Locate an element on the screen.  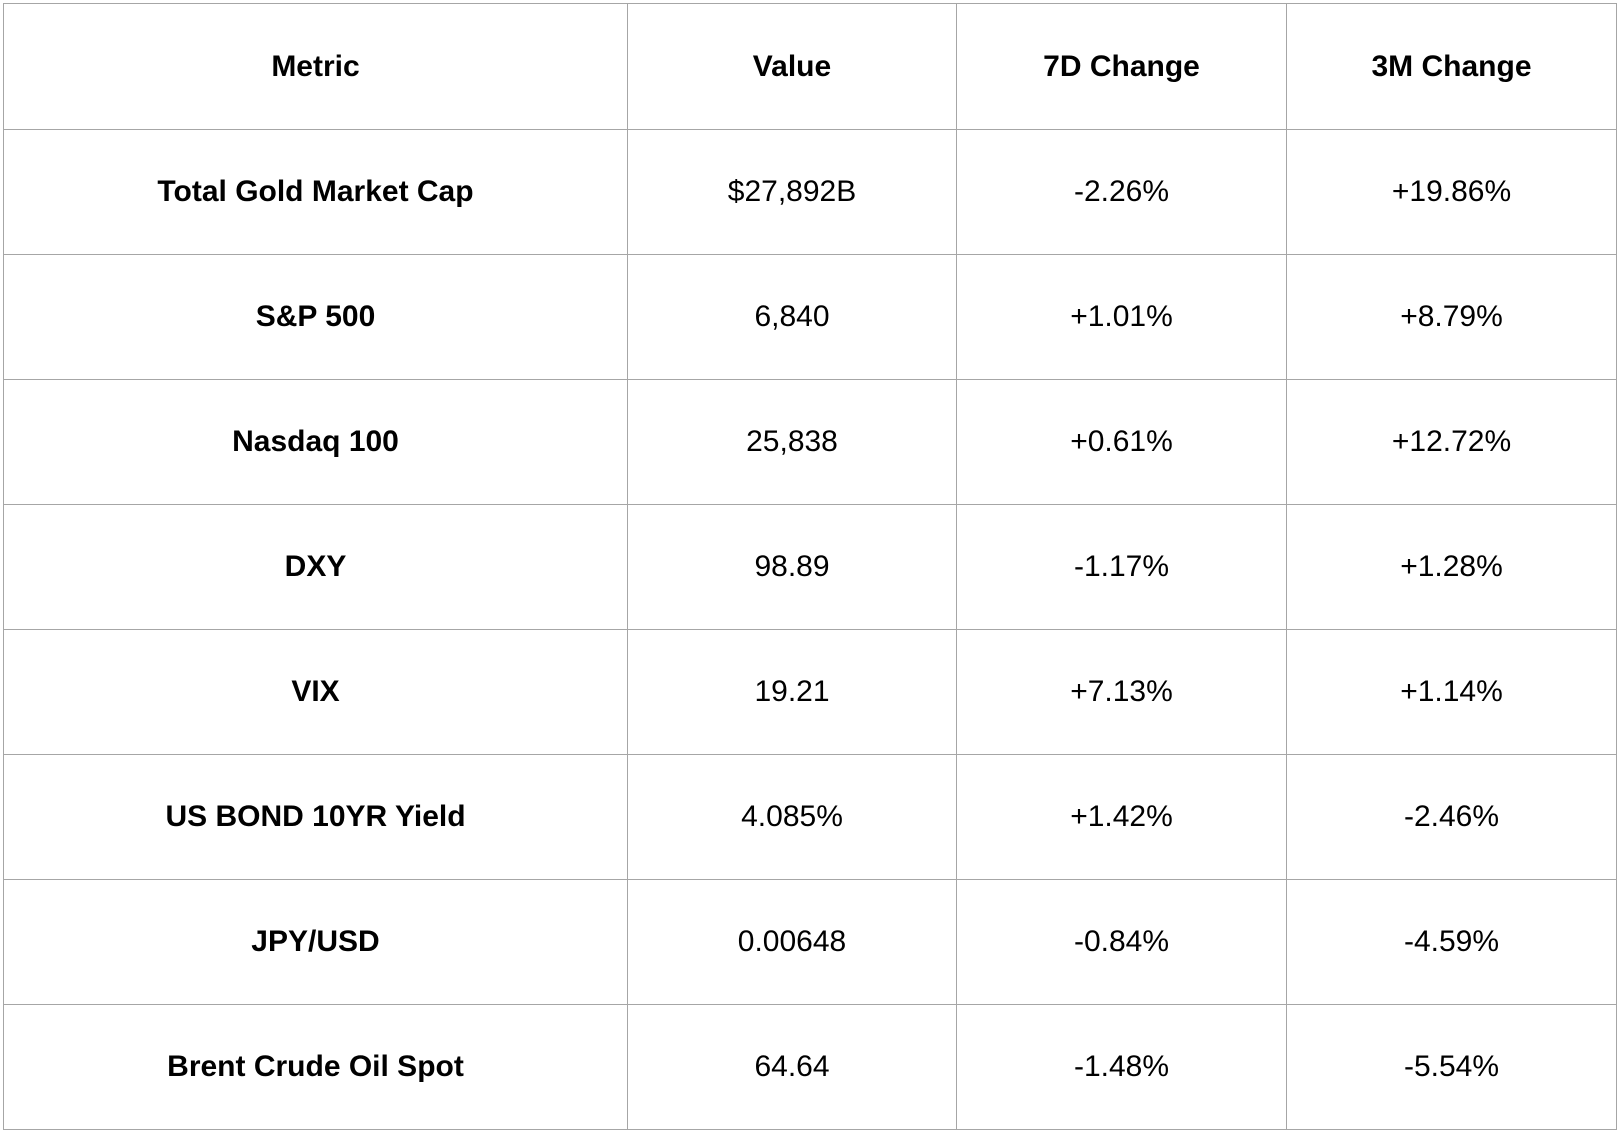
table-row: JPY/USD 0.00648 -0.84% -4.59% is located at coordinates (810, 942).